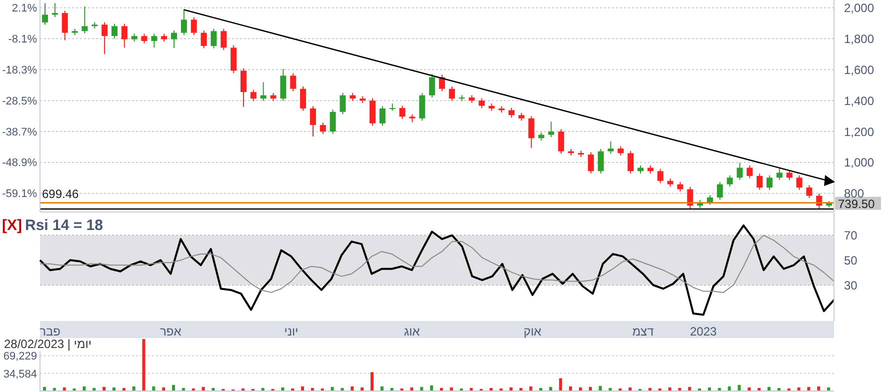  Describe the element at coordinates (859, 7) in the screenshot. I see `y-tick-label: 2,000` at that location.